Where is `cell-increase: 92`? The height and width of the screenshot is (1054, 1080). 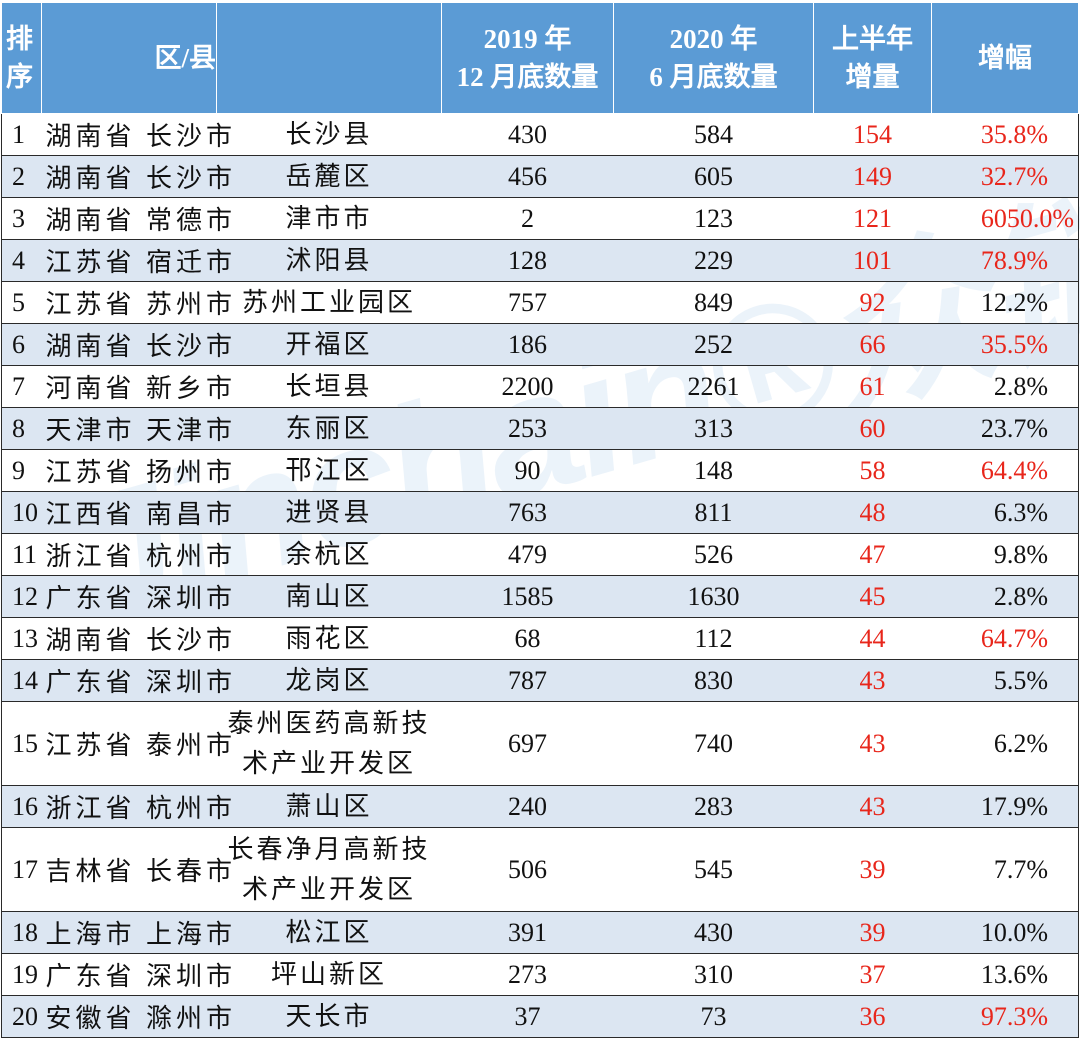
cell-increase: 92 is located at coordinates (872, 302).